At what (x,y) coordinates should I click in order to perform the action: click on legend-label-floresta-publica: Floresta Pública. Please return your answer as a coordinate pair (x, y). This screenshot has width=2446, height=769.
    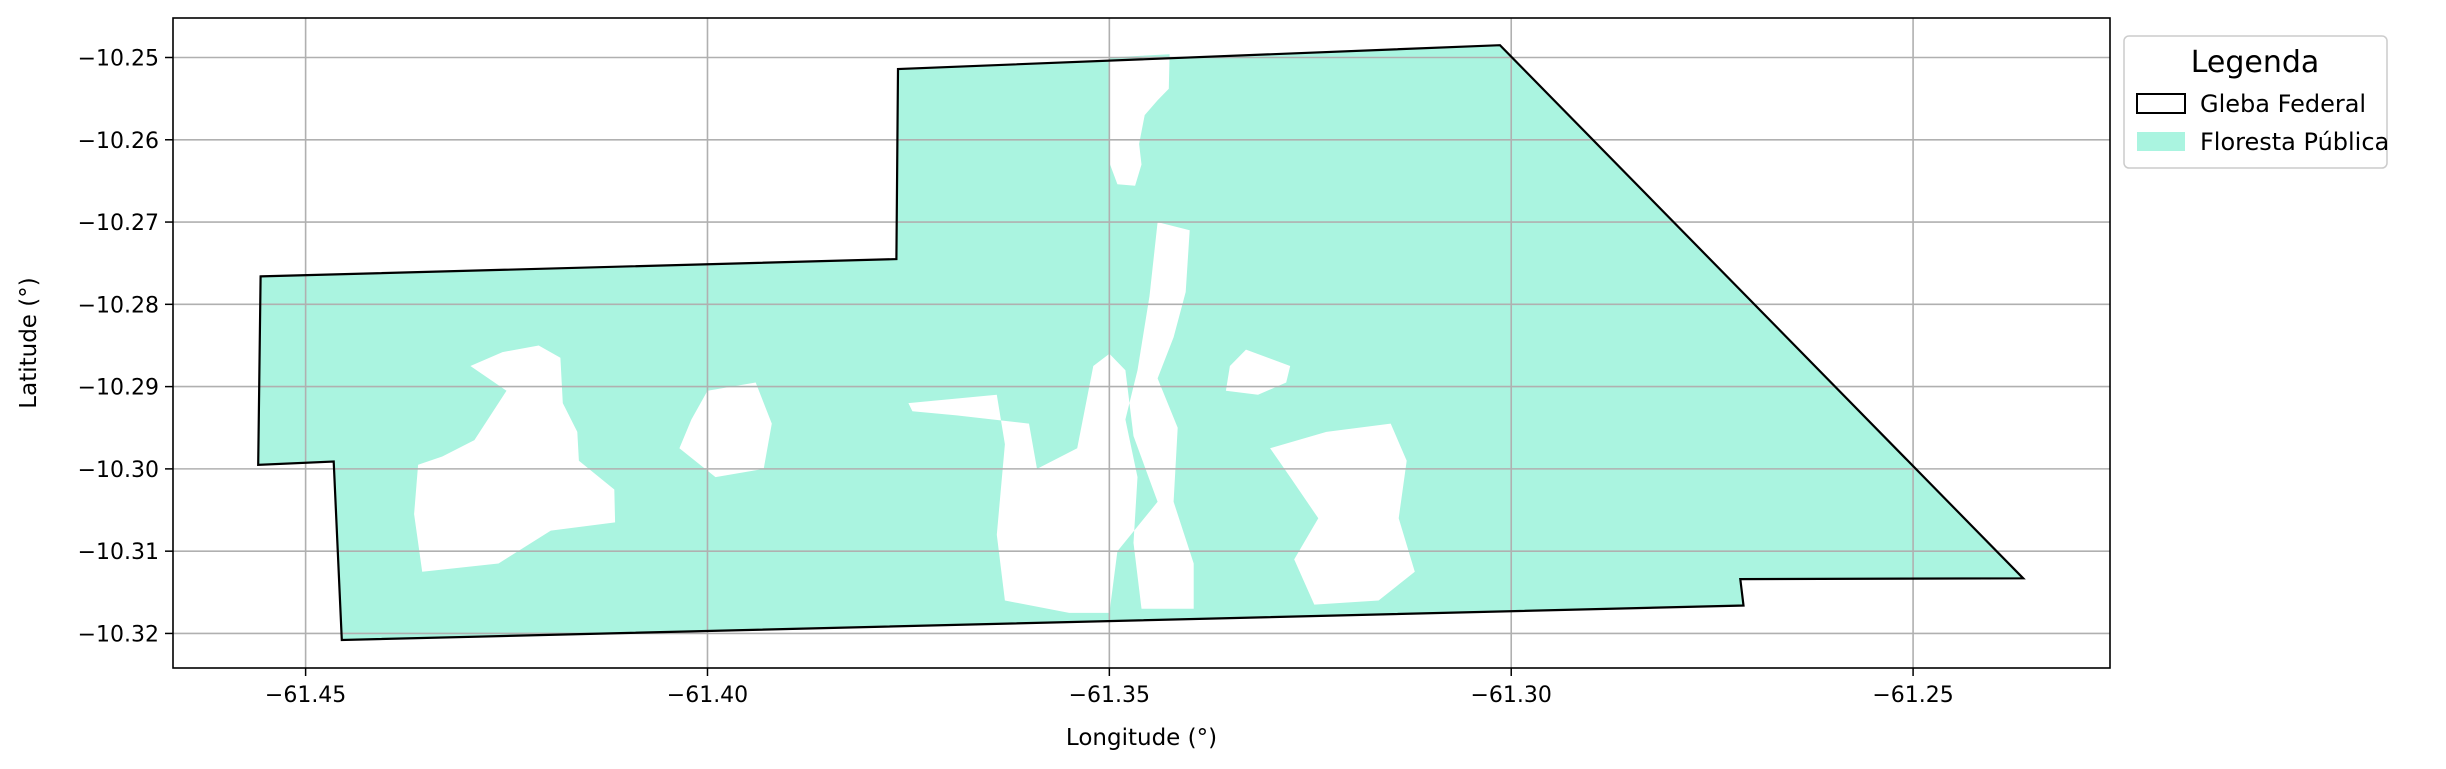
    Looking at the image, I should click on (2294, 142).